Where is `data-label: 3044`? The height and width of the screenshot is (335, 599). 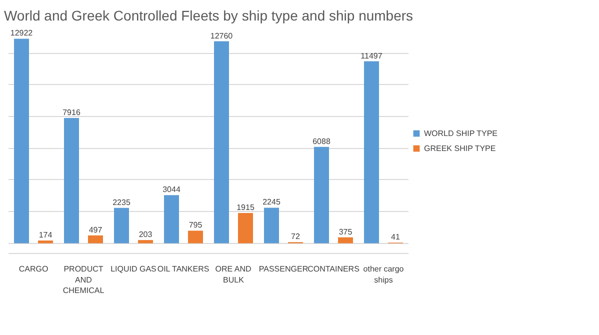
data-label: 3044 is located at coordinates (171, 189).